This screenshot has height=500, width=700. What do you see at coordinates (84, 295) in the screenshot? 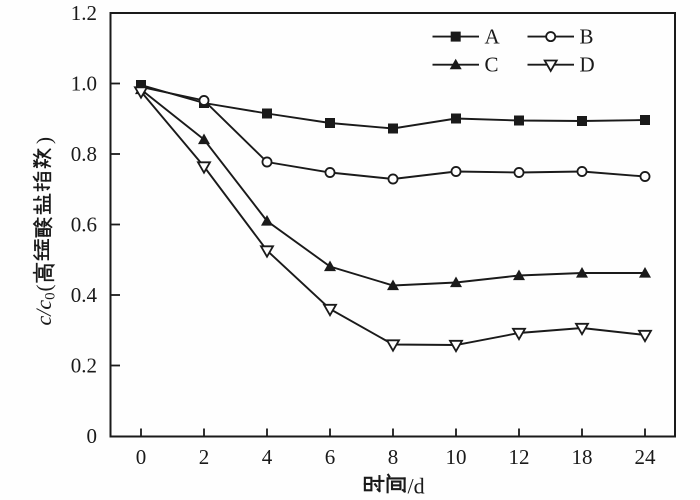
I see `svg-text: 0.4` at bounding box center [84, 295].